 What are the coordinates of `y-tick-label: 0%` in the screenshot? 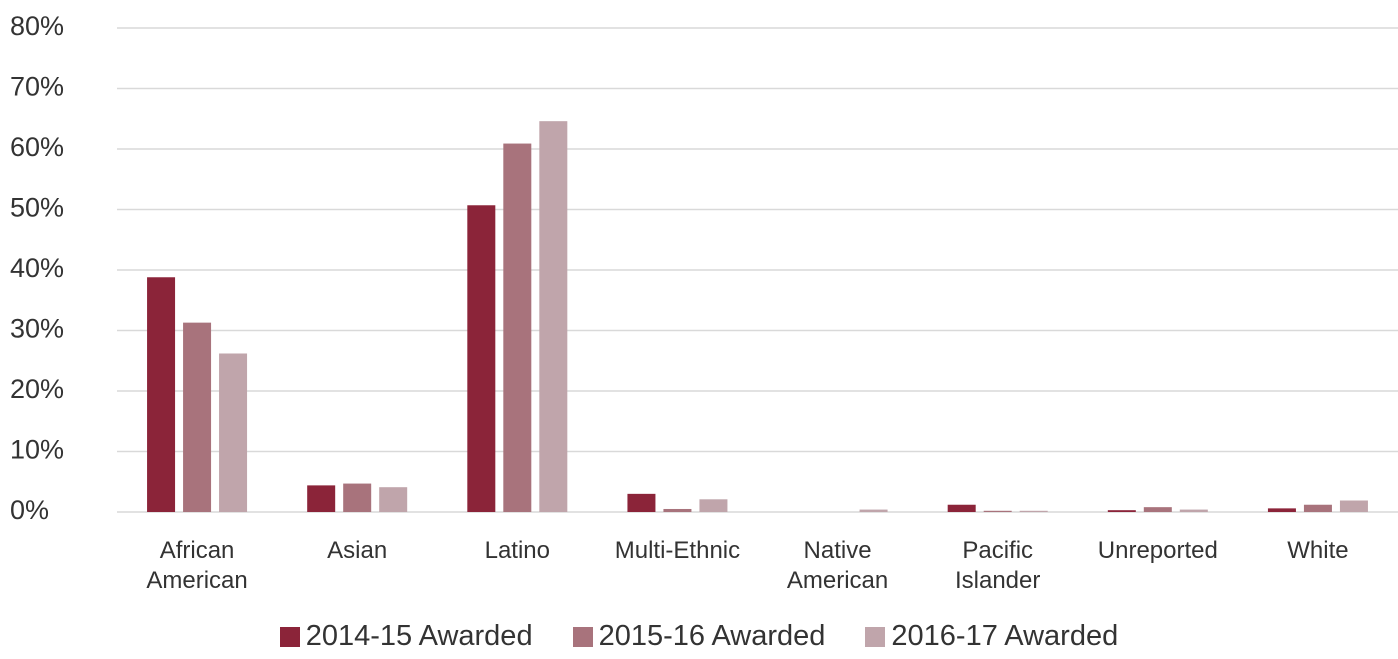 It's located at (29, 510).